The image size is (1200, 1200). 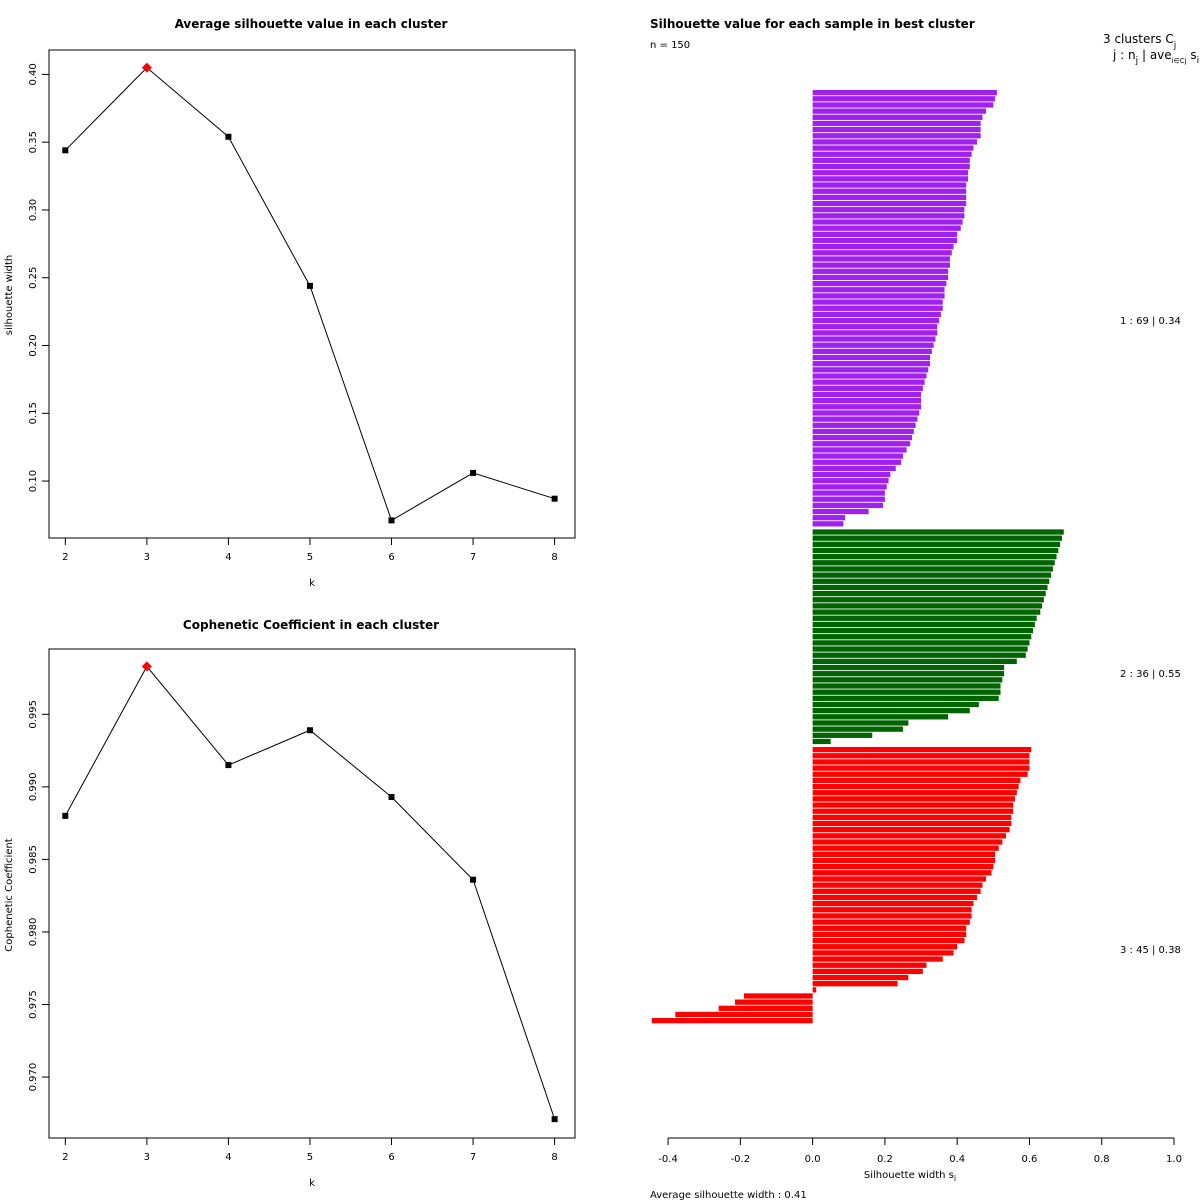 What do you see at coordinates (147, 1157) in the screenshot?
I see `x-tick-label: 3` at bounding box center [147, 1157].